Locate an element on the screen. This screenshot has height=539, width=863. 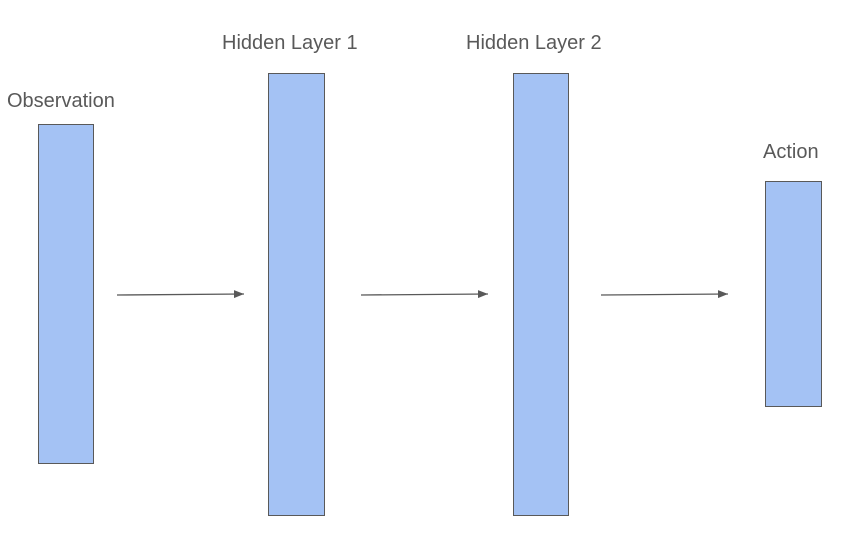
observation-layer-box is located at coordinates (66, 294).